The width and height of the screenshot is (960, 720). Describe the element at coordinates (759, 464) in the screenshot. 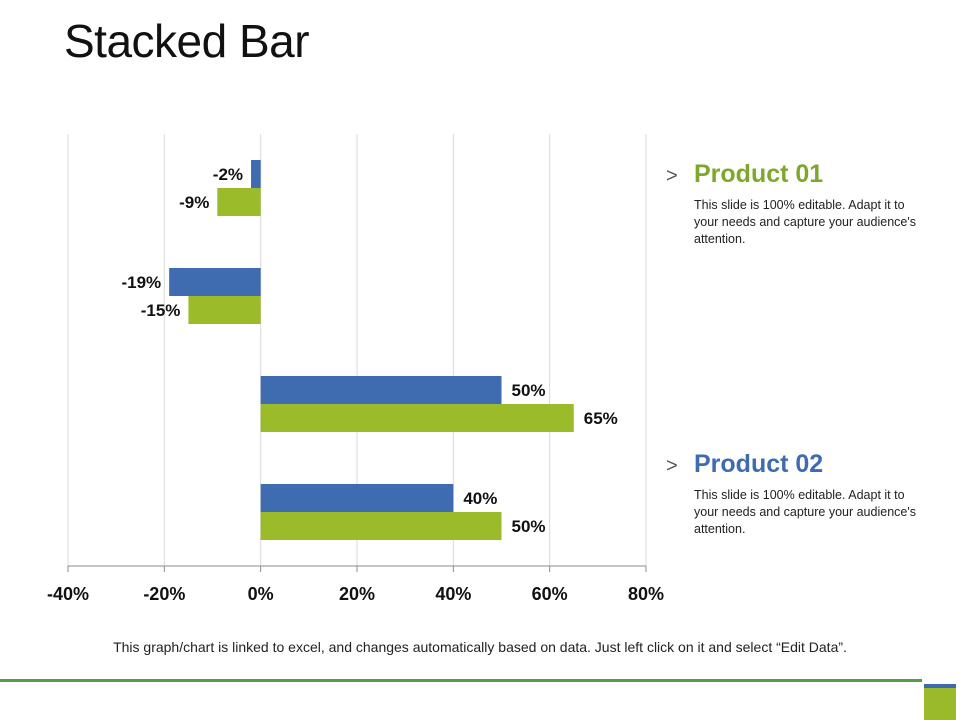

I see `legend-title-product-02: Product 02` at that location.